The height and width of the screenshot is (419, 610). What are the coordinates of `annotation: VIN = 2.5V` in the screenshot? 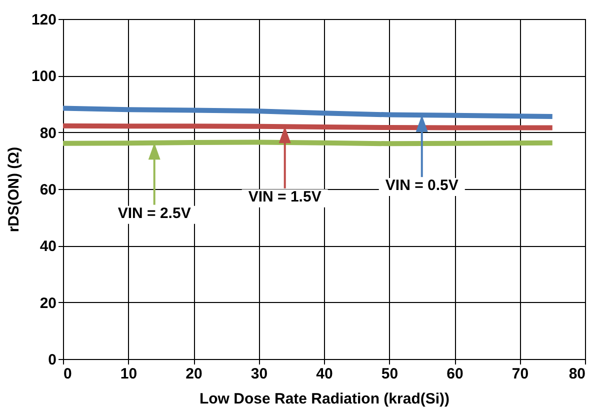 It's located at (154, 213).